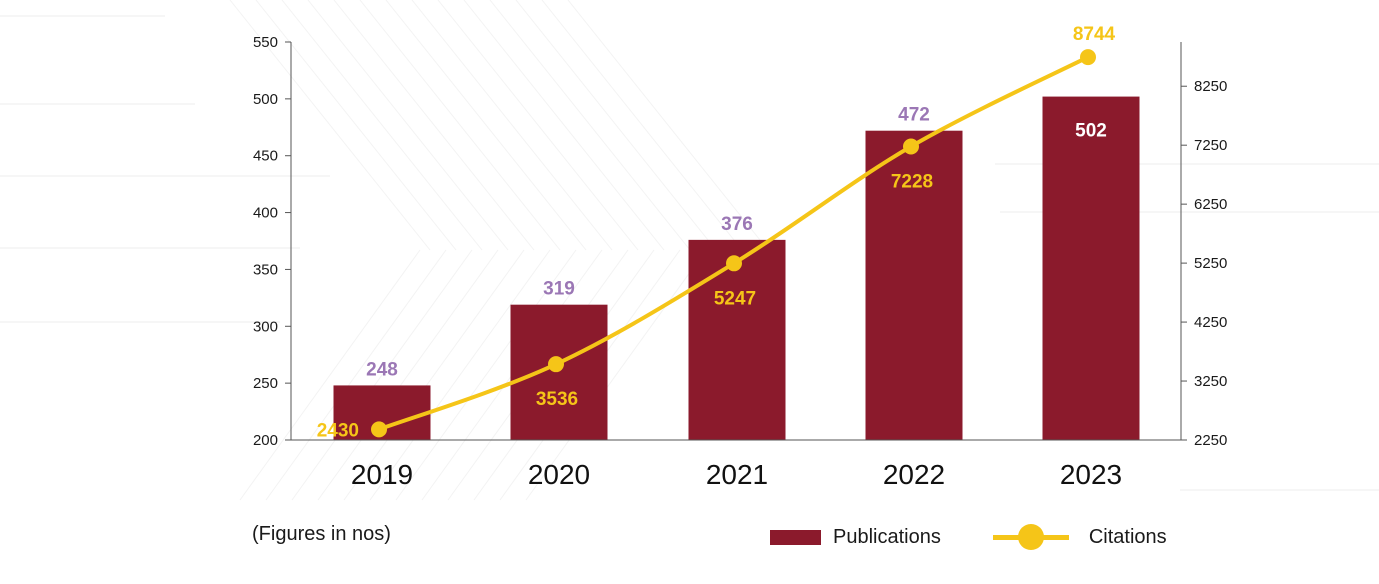 The image size is (1379, 584). What do you see at coordinates (1127, 536) in the screenshot?
I see `legend-citations-label: Citations` at bounding box center [1127, 536].